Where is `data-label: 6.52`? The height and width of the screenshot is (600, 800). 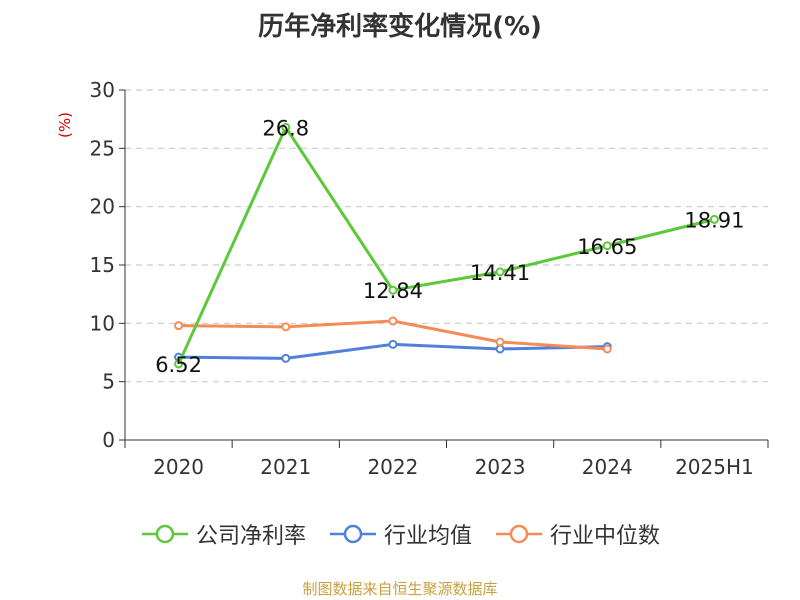 data-label: 6.52 is located at coordinates (178, 365).